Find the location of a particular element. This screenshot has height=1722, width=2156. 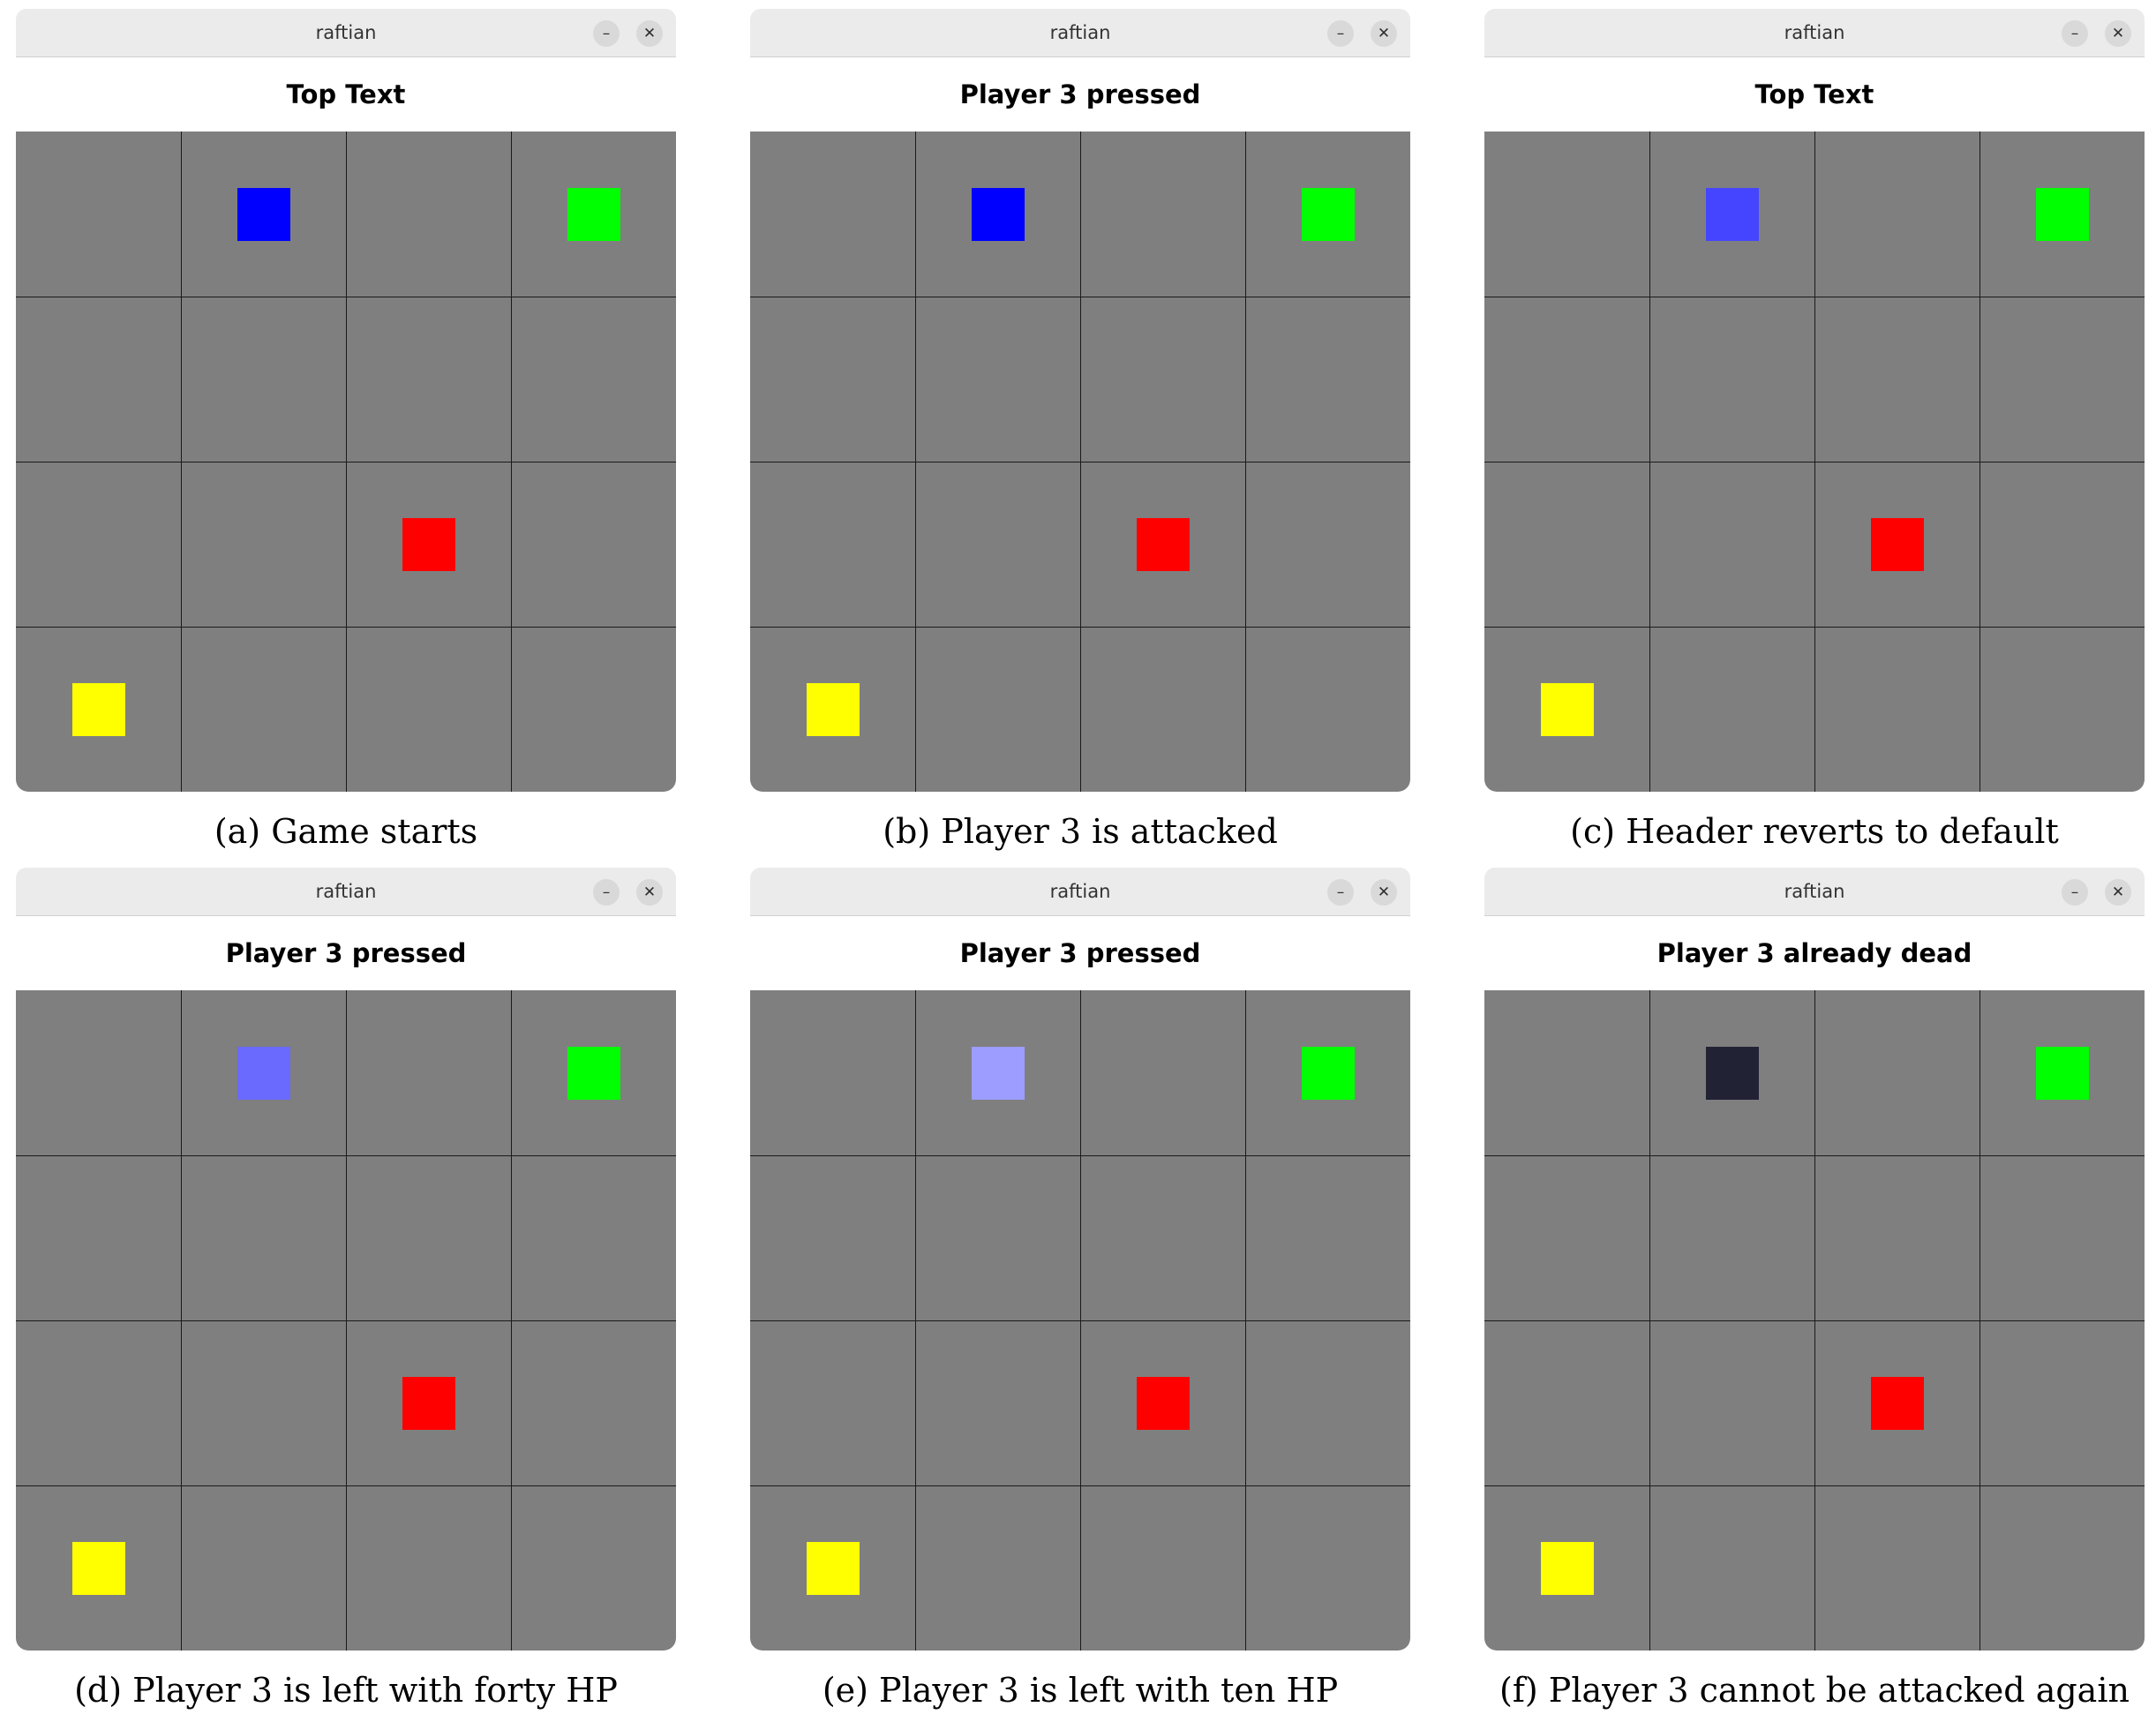

panel-caption: (c) Header reverts to default is located at coordinates (1814, 831).